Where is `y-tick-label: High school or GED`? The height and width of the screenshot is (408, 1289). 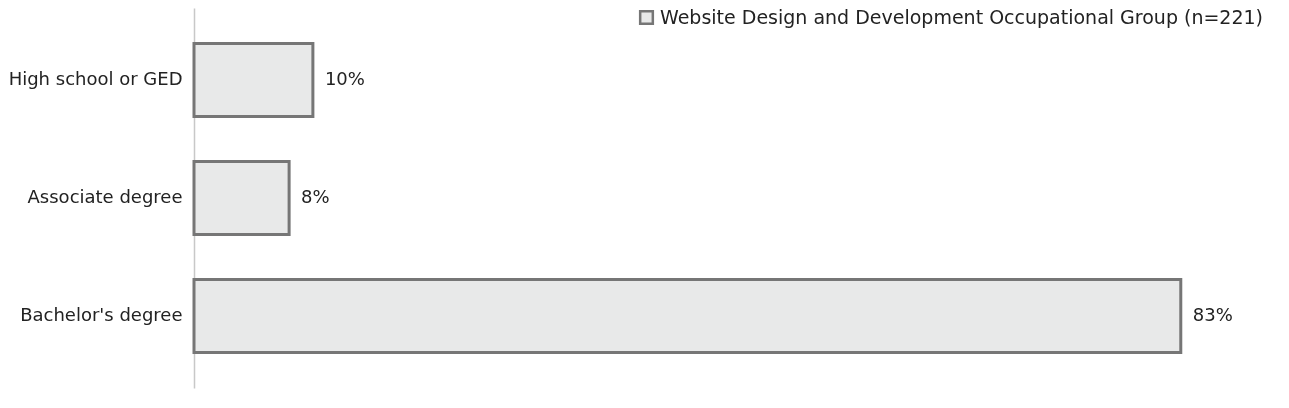 y-tick-label: High school or GED is located at coordinates (95, 78).